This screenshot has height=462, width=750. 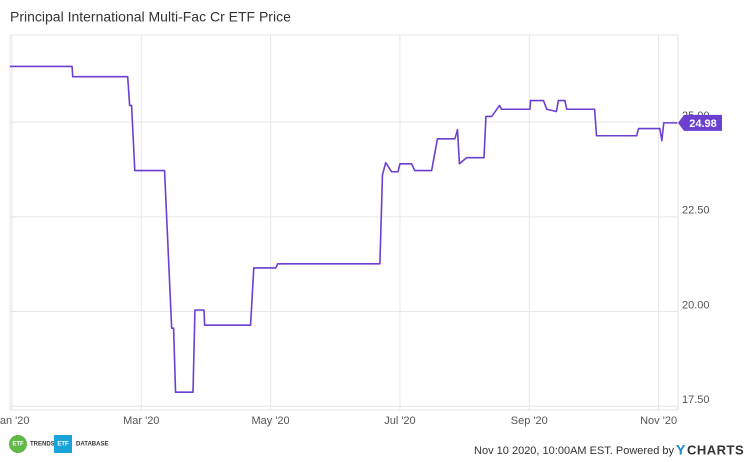 I want to click on brand-y: Y, so click(x=681, y=450).